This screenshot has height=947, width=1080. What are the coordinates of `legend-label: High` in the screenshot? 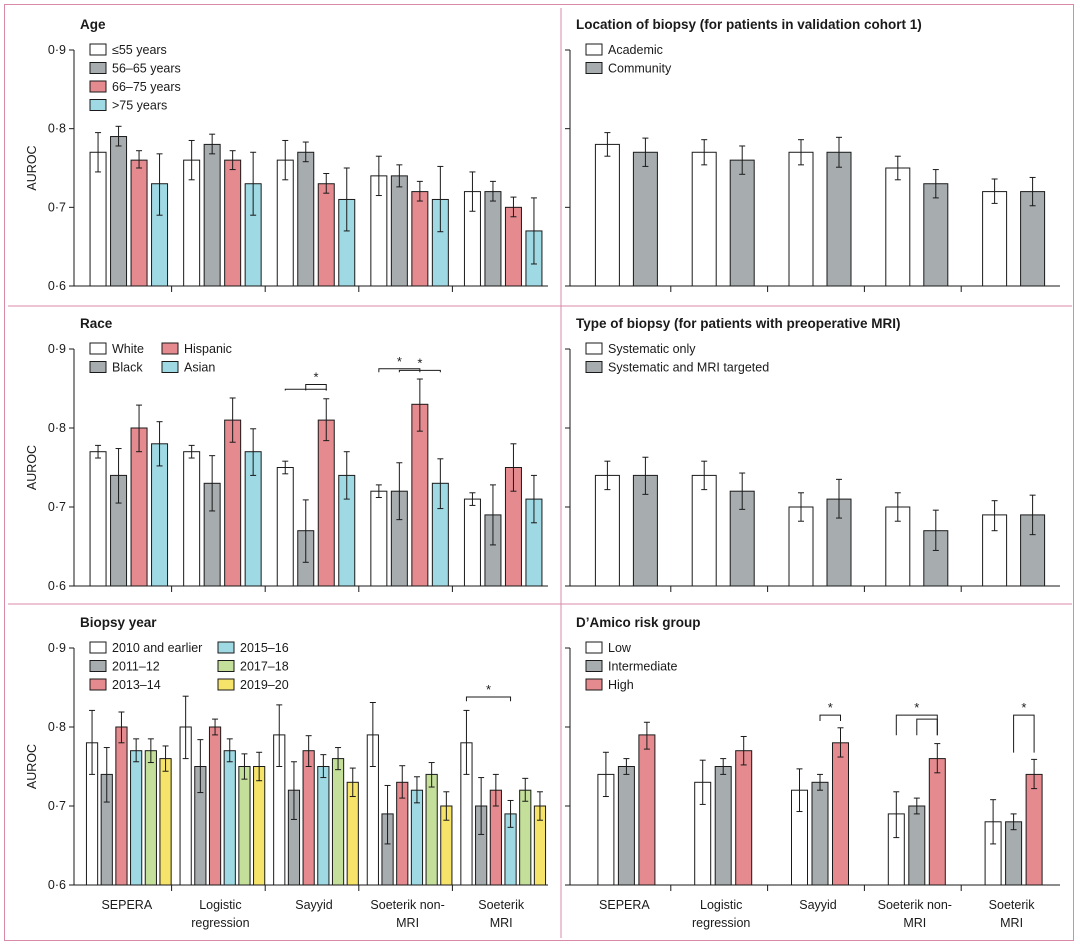 It's located at (621, 685).